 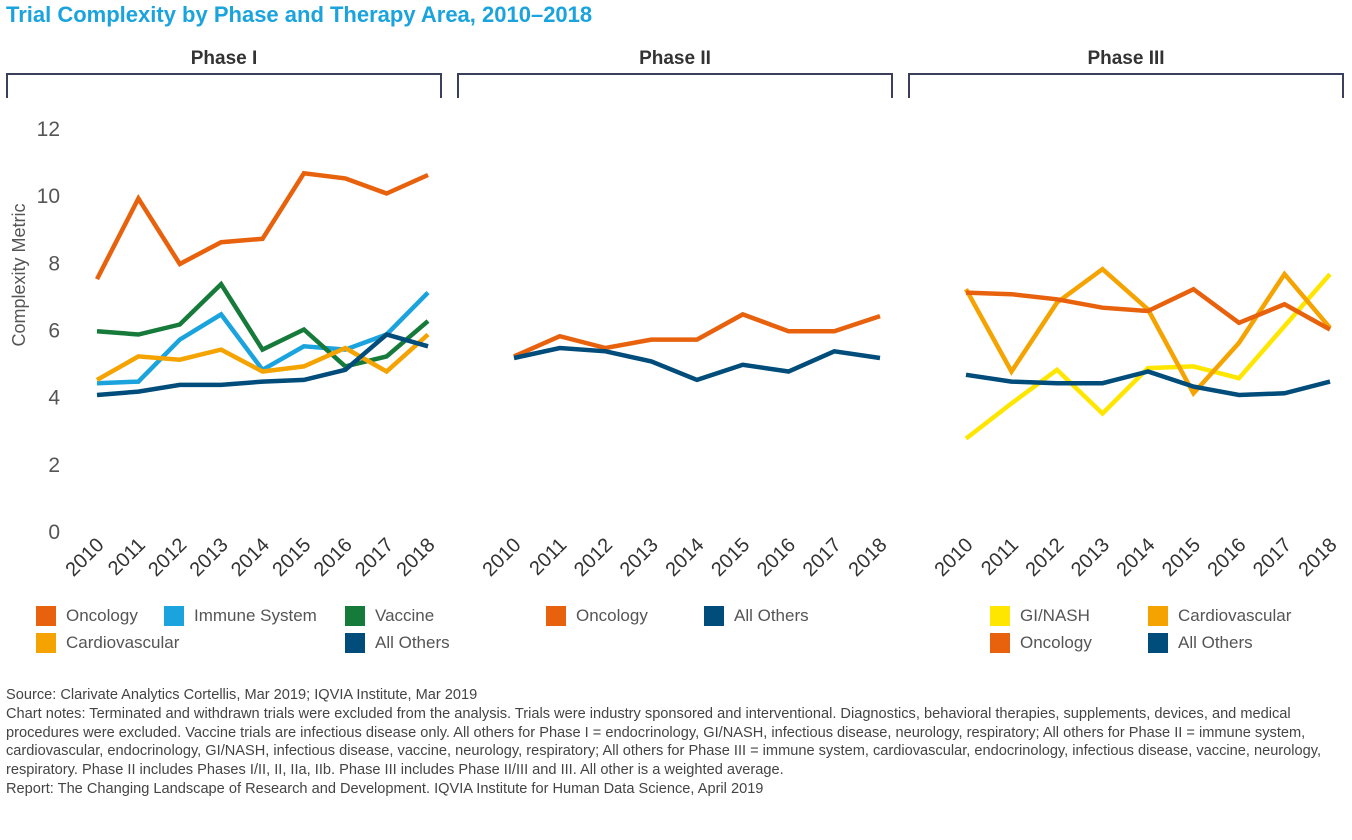 I want to click on legend-label: GI/NASH, so click(x=1055, y=615).